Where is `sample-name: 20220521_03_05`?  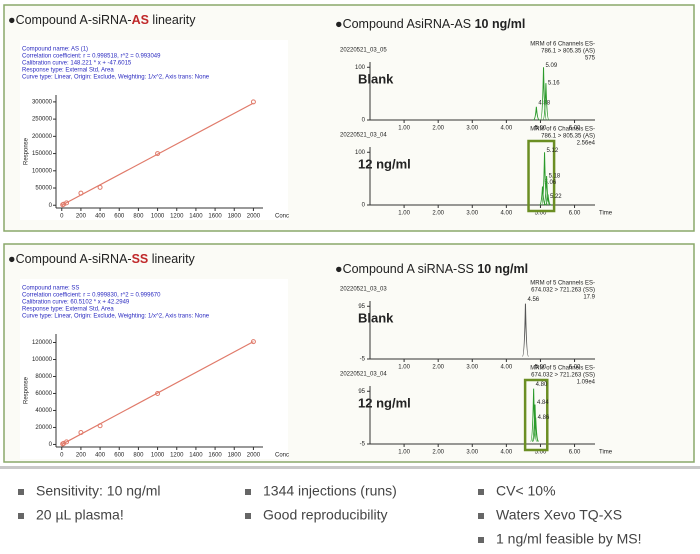
sample-name: 20220521_03_05 is located at coordinates (363, 51).